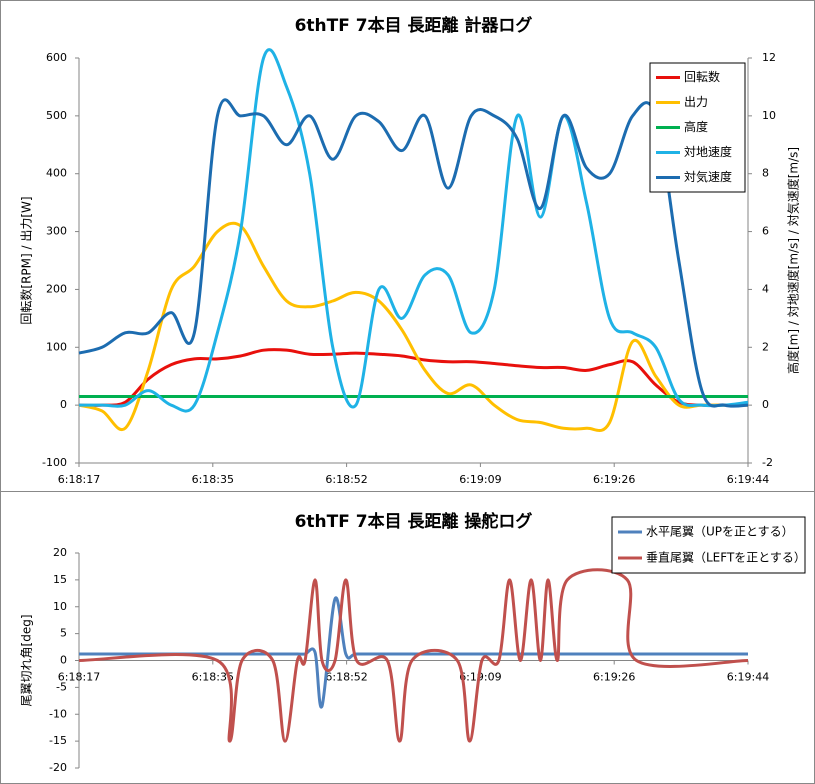 The image size is (815, 784). Describe the element at coordinates (769, 115) in the screenshot. I see `y2-tick-label: 10` at that location.